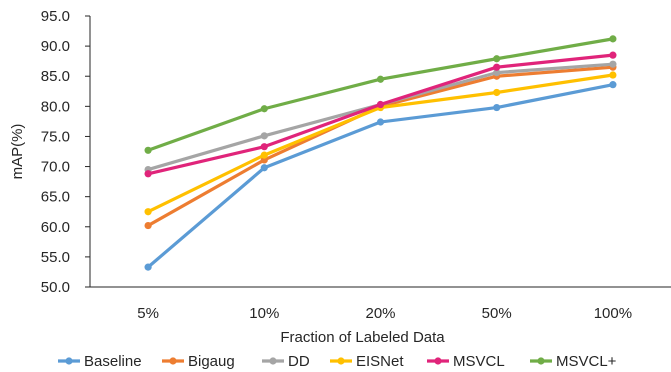  I want to click on legend-item: MSVCL, so click(466, 361).